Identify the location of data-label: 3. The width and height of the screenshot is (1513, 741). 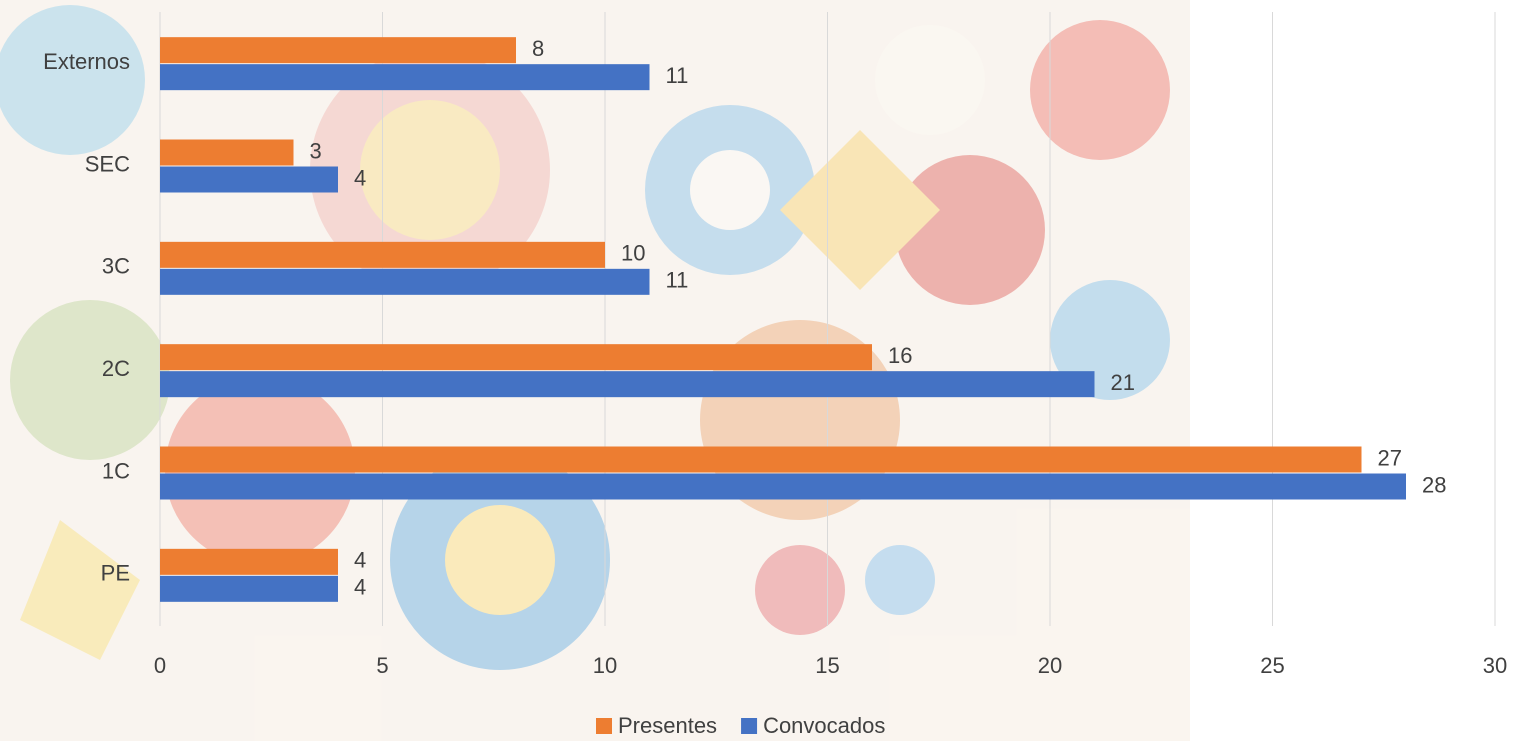
(316, 150).